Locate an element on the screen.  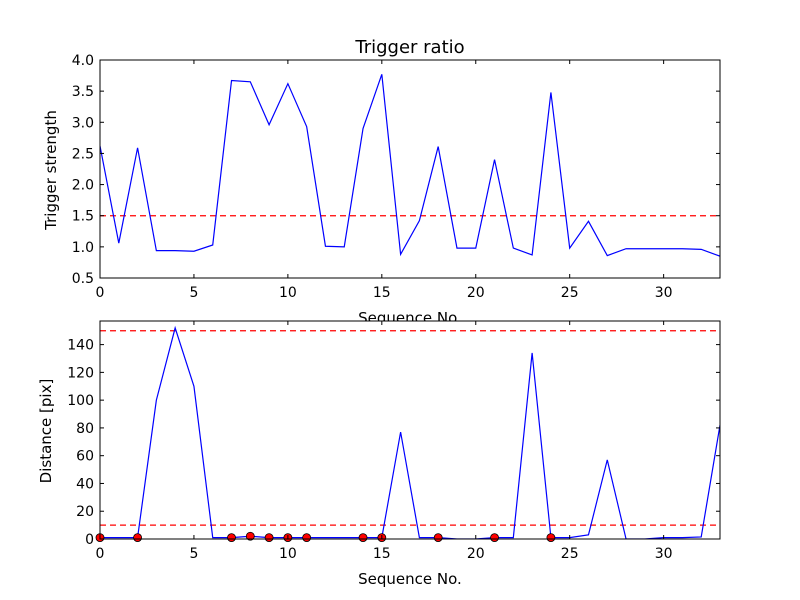
y-tick-label: 20 is located at coordinates (85, 512).